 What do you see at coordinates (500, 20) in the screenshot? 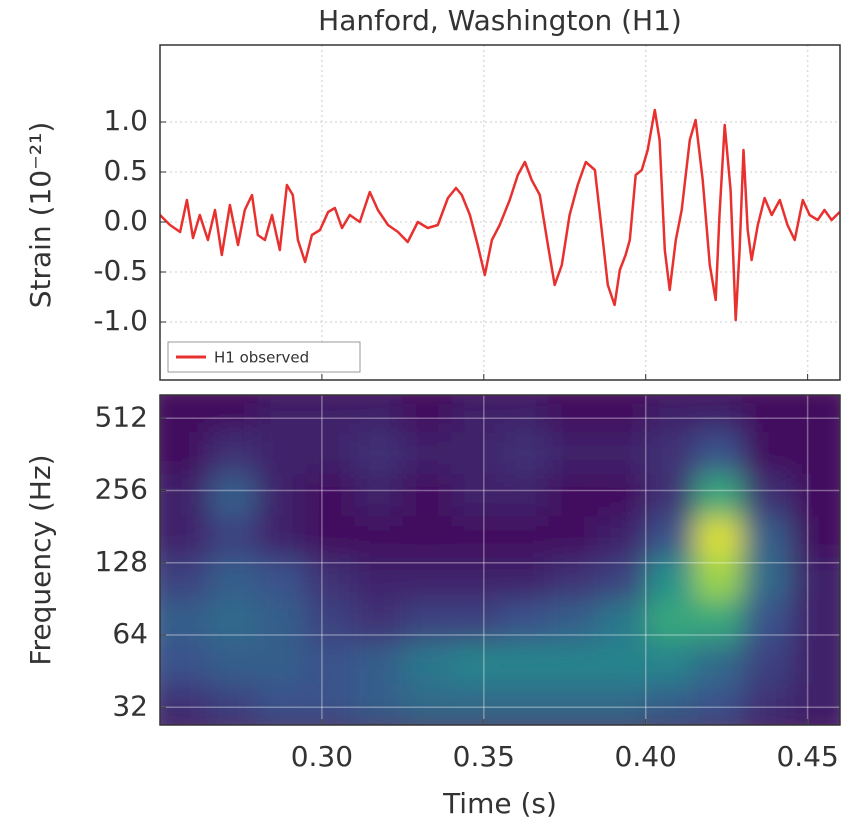
I see `chart-title: Hanford, Washington (H1)` at bounding box center [500, 20].